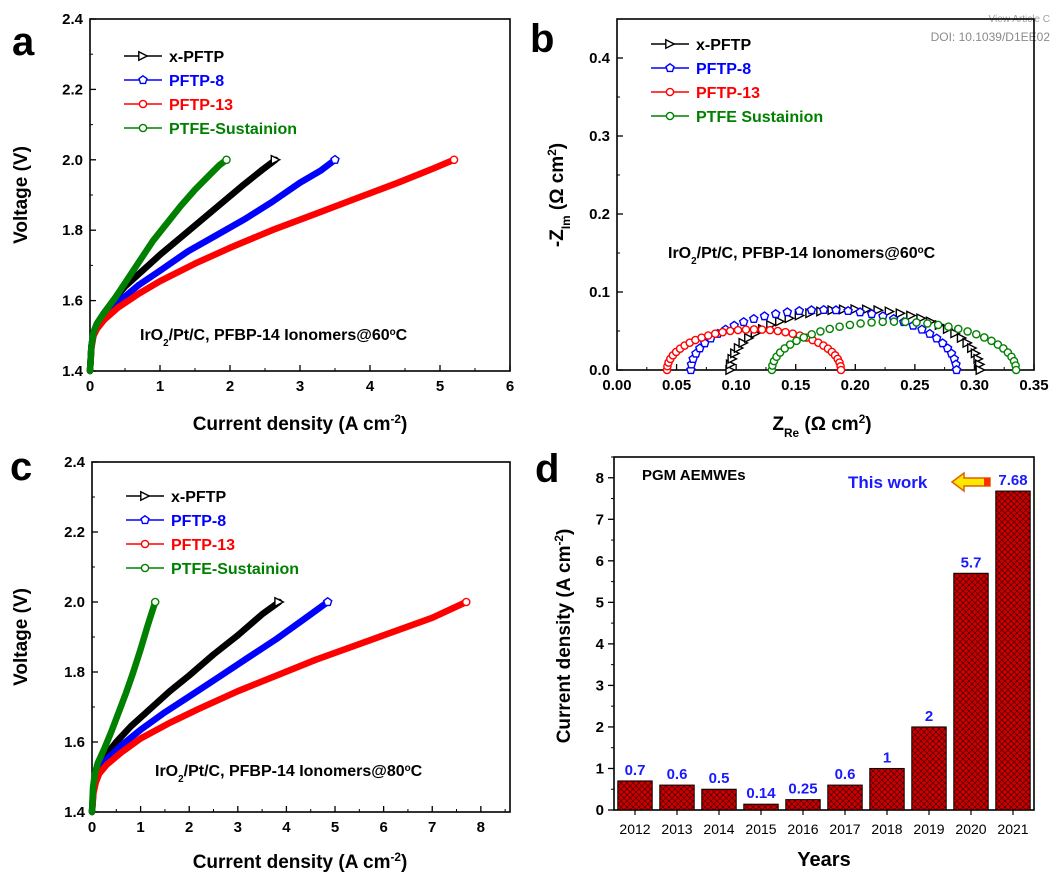 The image size is (1050, 878). What do you see at coordinates (547, 469) in the screenshot?
I see `panel-letter-d: d` at bounding box center [547, 469].